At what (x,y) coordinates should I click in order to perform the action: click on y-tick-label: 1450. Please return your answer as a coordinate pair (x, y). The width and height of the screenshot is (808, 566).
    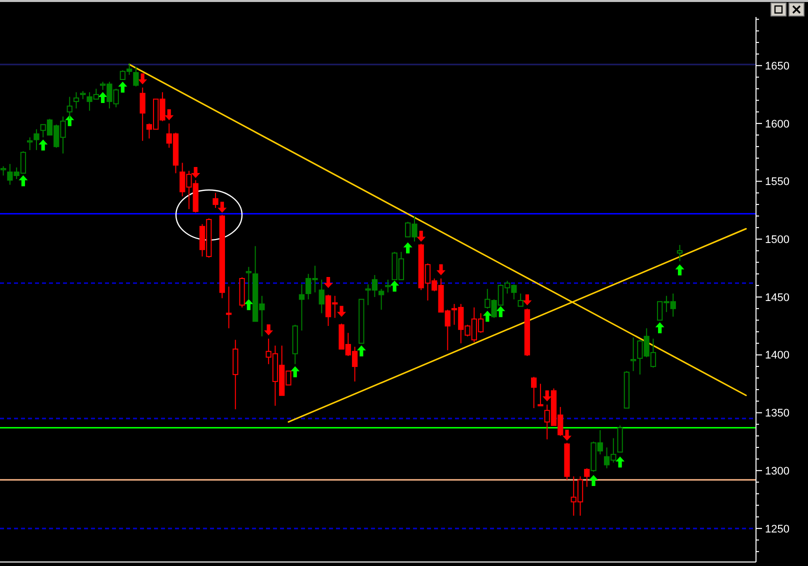
    Looking at the image, I should click on (777, 298).